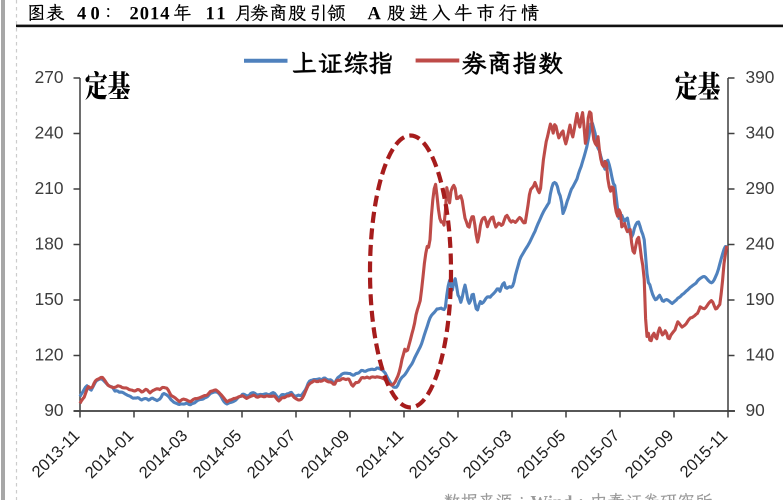 The width and height of the screenshot is (783, 500). What do you see at coordinates (49, 244) in the screenshot?
I see `svg-text: 180` at bounding box center [49, 244].